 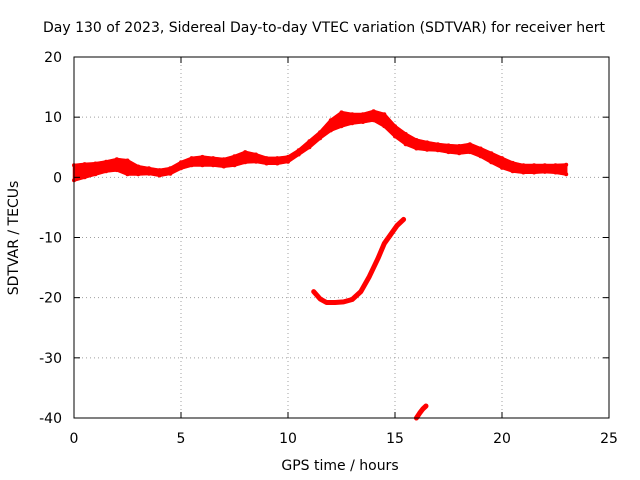 What do you see at coordinates (50, 359) in the screenshot?
I see `y-tick-label: -30` at bounding box center [50, 359].